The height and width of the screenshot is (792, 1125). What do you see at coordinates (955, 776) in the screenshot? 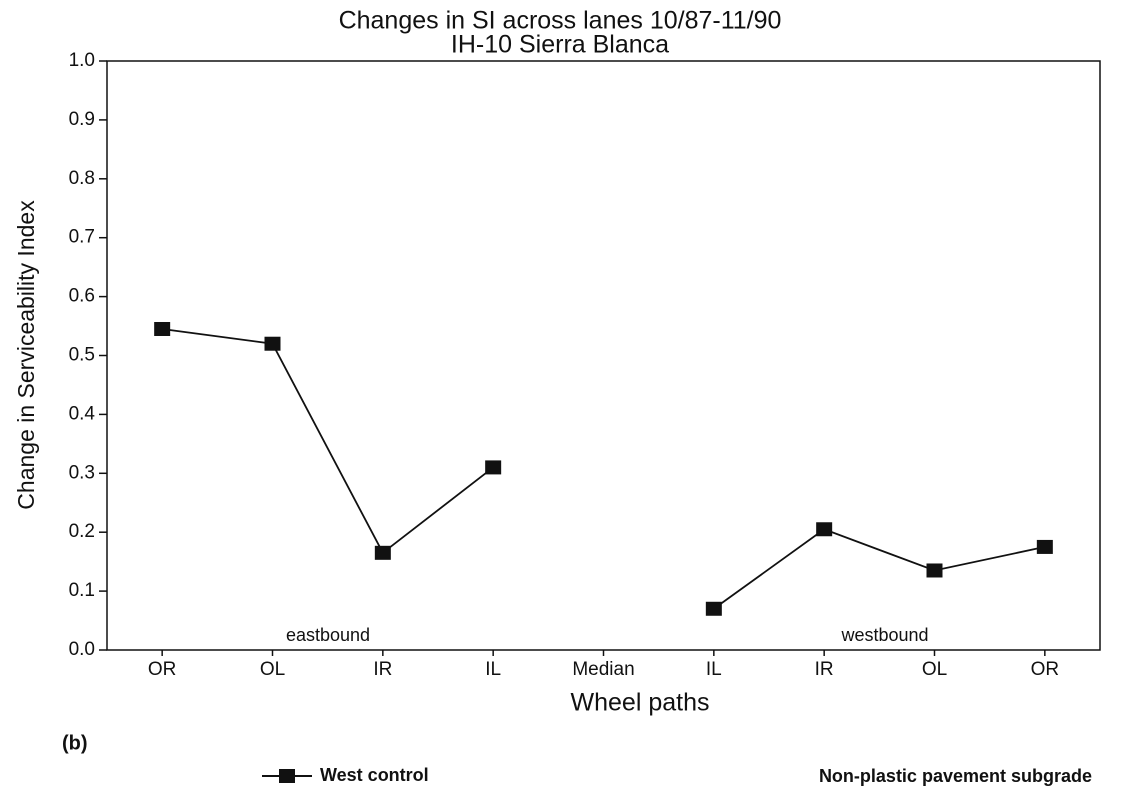
I see `annotation: Non-plastic pavement subgrade` at bounding box center [955, 776].